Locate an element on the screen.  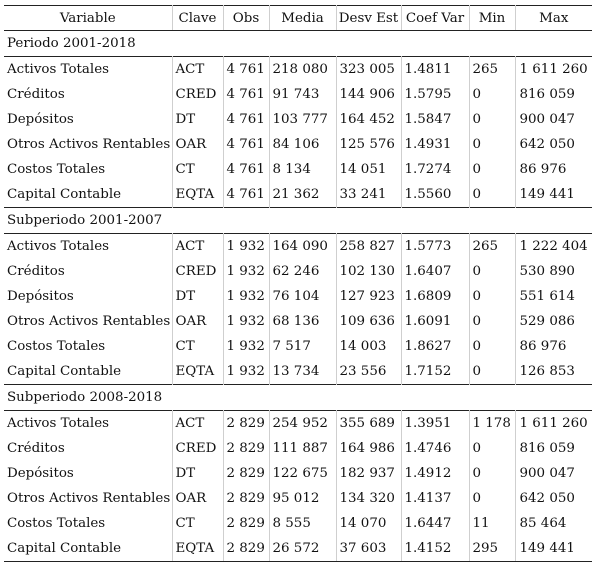
cell-max: 1 611 260 is located at coordinates (553, 69).